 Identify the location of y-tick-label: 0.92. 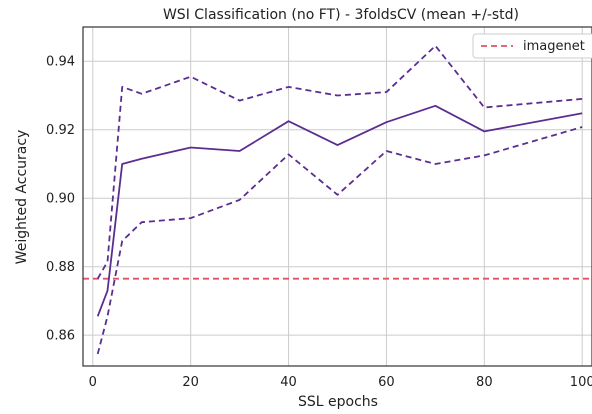
(60, 130).